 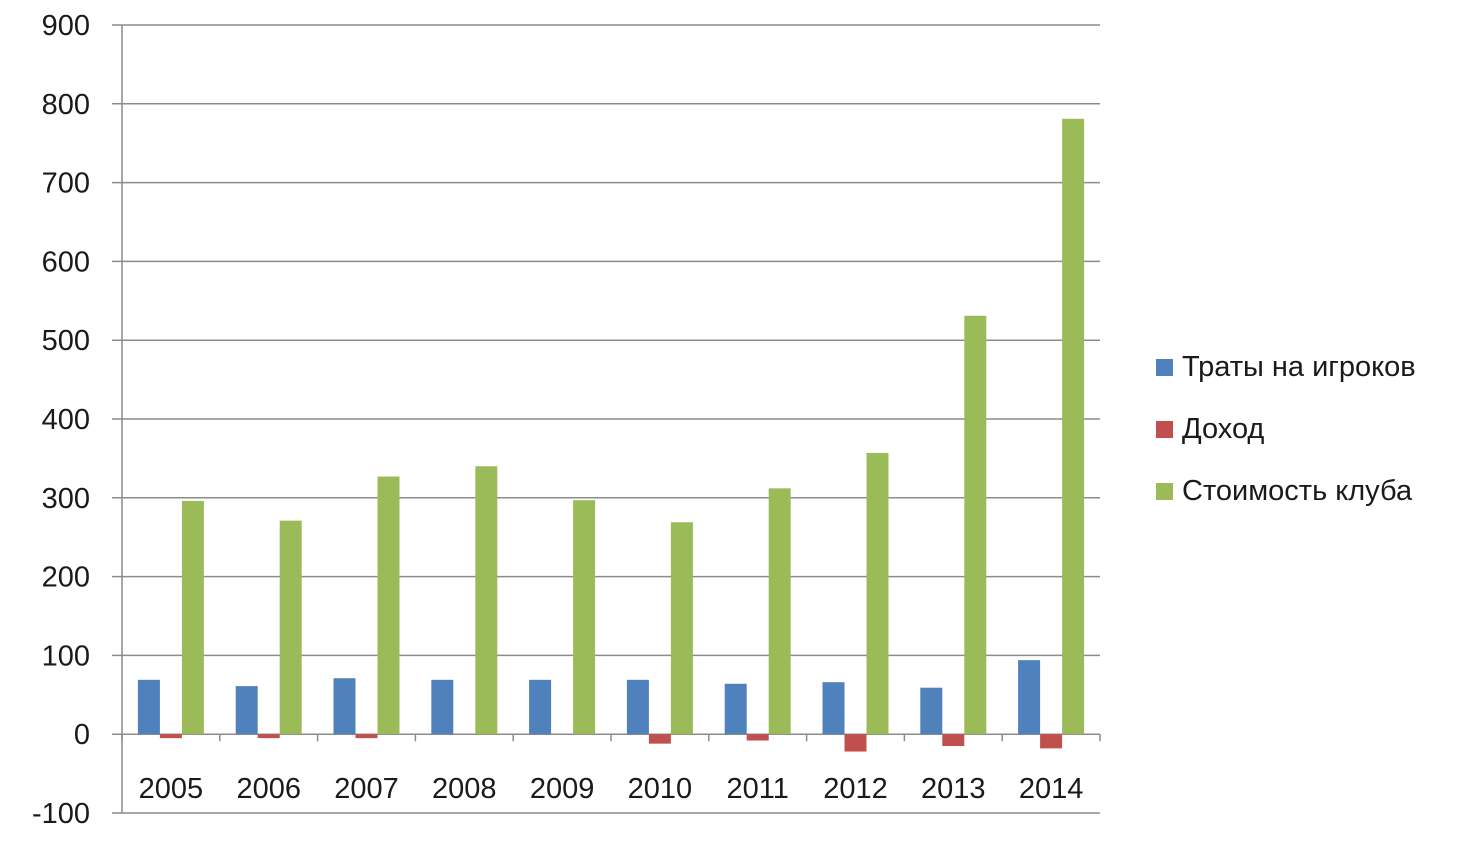 What do you see at coordinates (268, 789) in the screenshot?
I see `x-tick-label: 2006` at bounding box center [268, 789].